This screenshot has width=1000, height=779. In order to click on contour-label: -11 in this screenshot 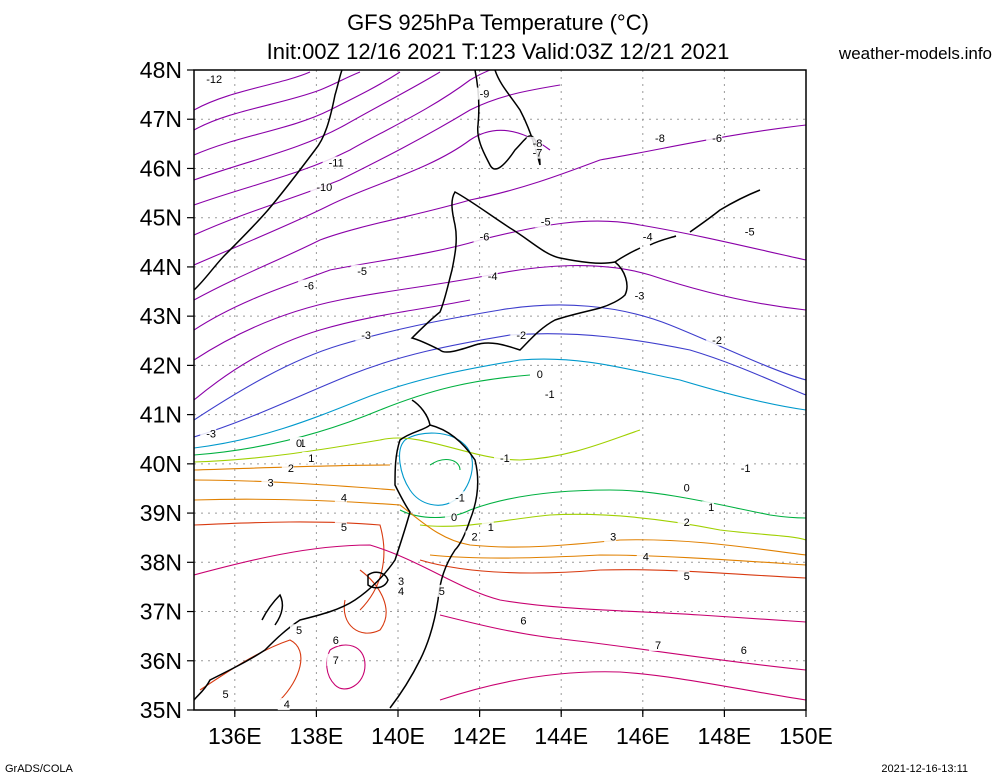, I will do `click(336, 164)`.